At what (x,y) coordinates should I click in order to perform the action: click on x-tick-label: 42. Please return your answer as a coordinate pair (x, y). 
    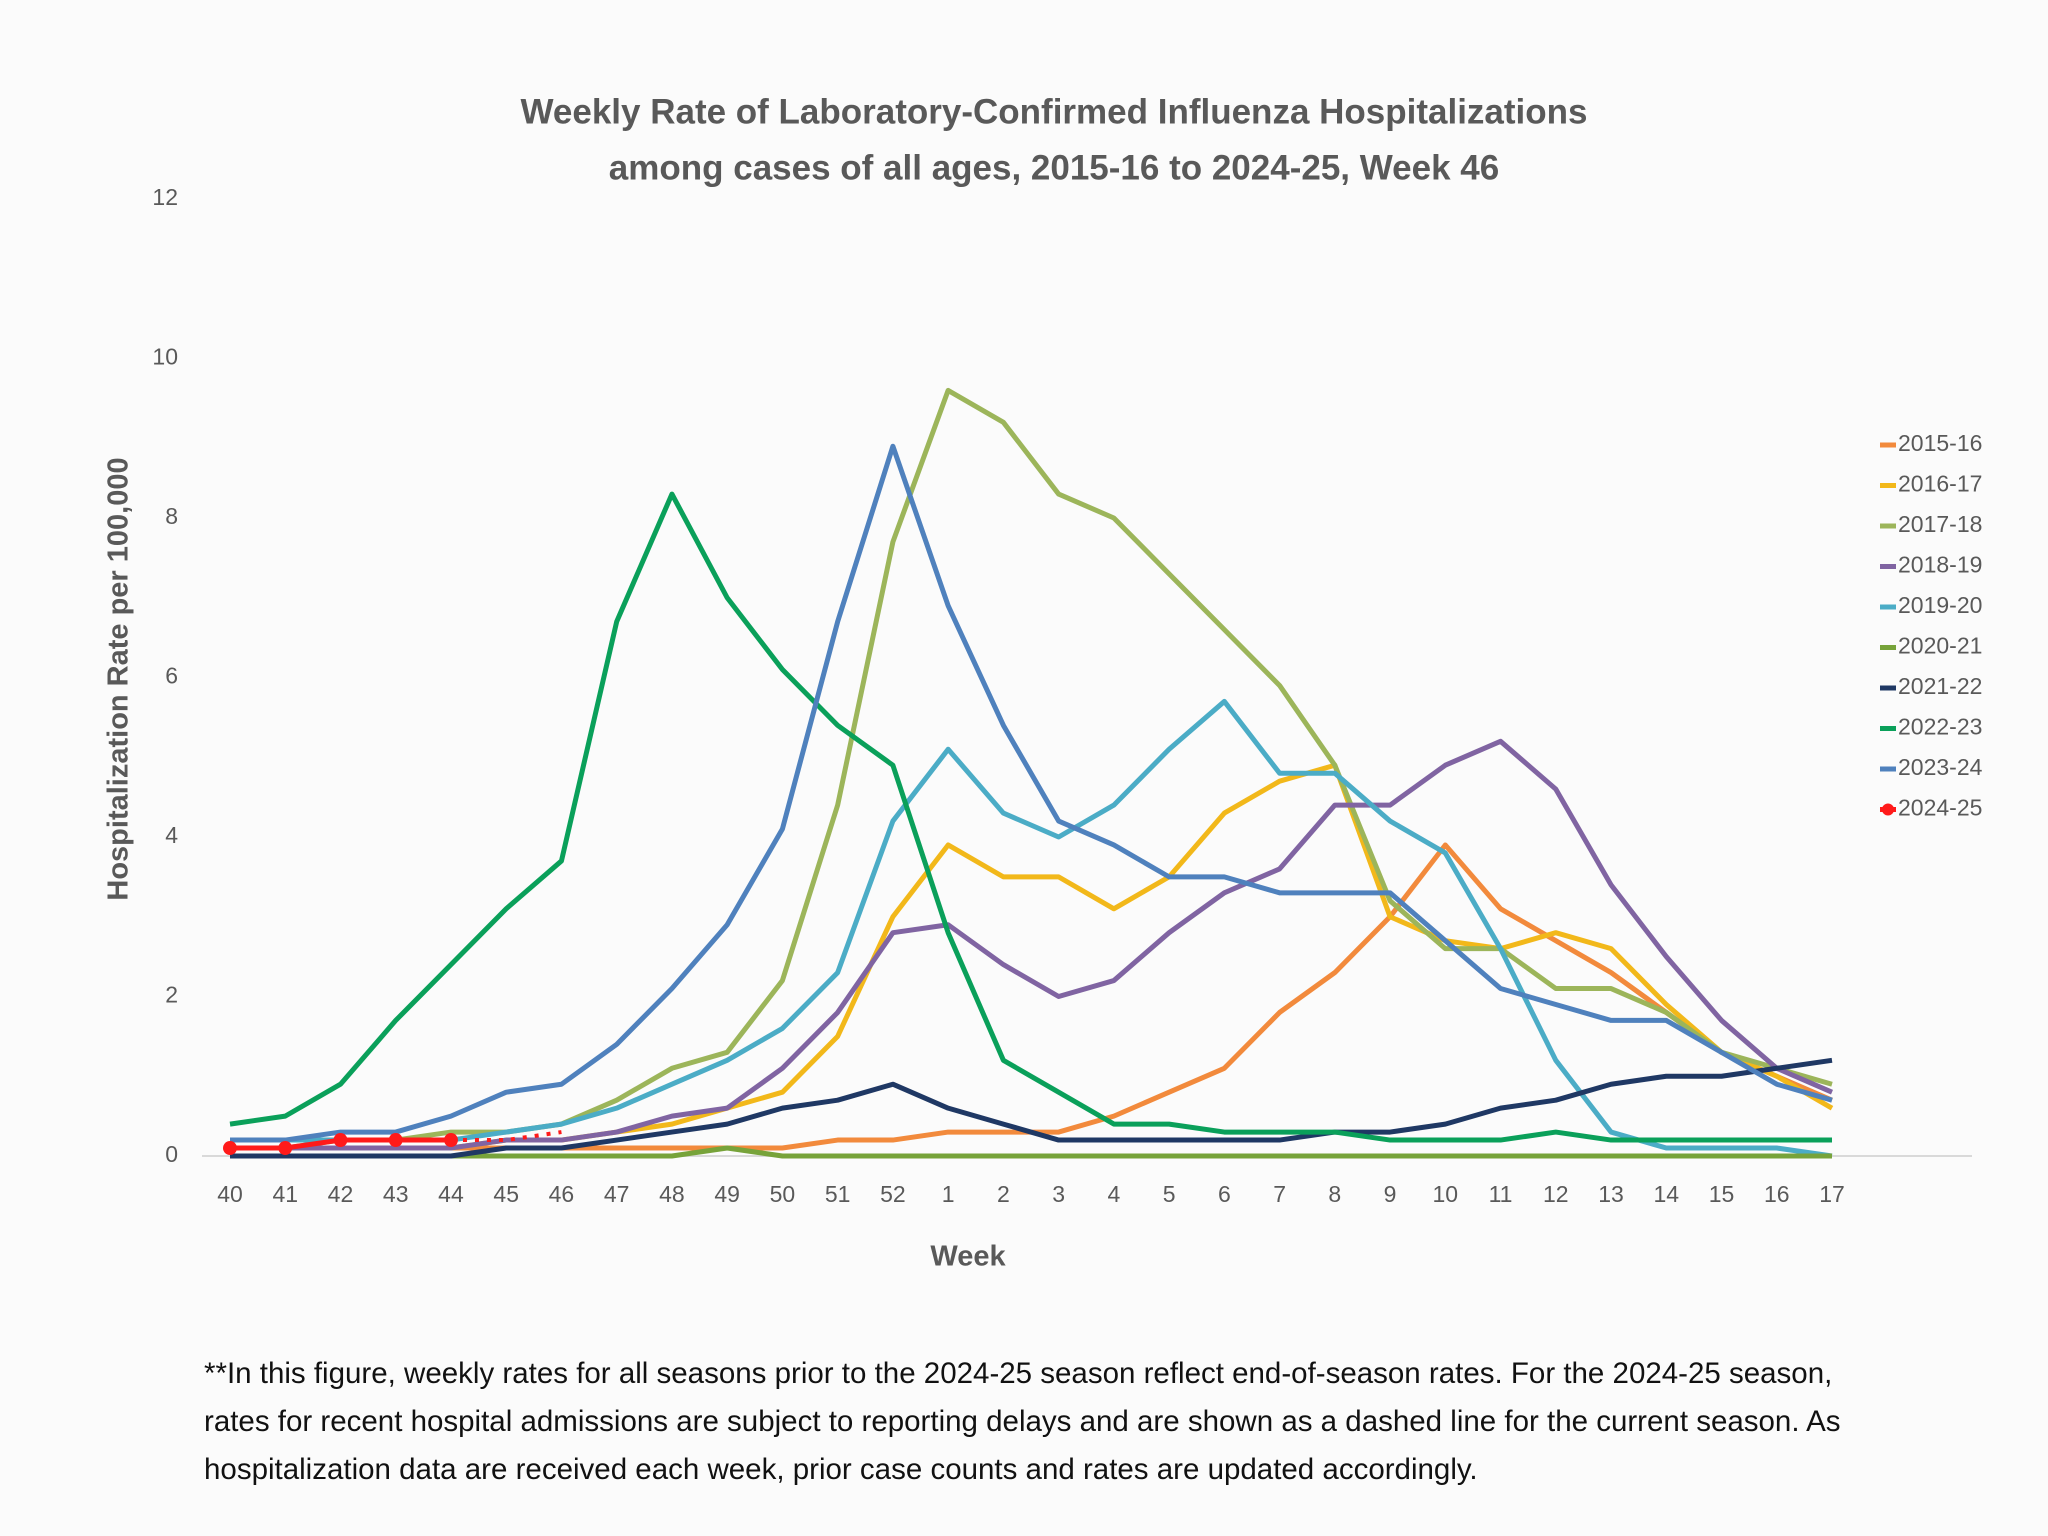
    Looking at the image, I should click on (341, 1194).